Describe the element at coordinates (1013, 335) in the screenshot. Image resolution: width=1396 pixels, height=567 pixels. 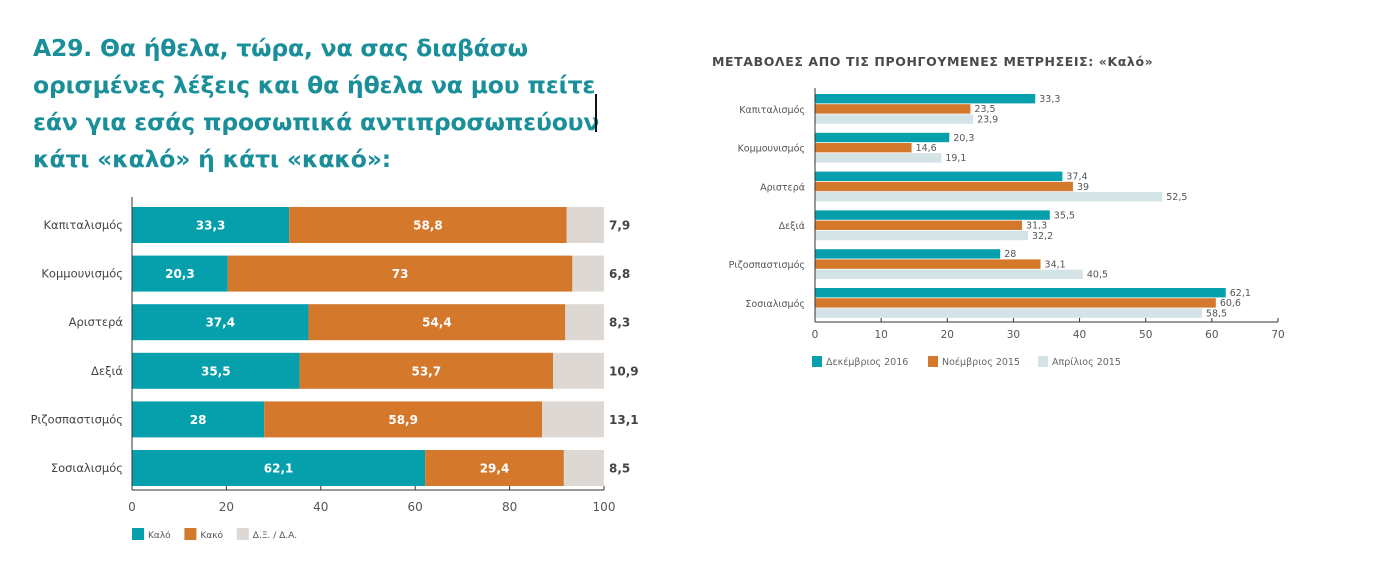
I see `x-tick-label: 30` at that location.